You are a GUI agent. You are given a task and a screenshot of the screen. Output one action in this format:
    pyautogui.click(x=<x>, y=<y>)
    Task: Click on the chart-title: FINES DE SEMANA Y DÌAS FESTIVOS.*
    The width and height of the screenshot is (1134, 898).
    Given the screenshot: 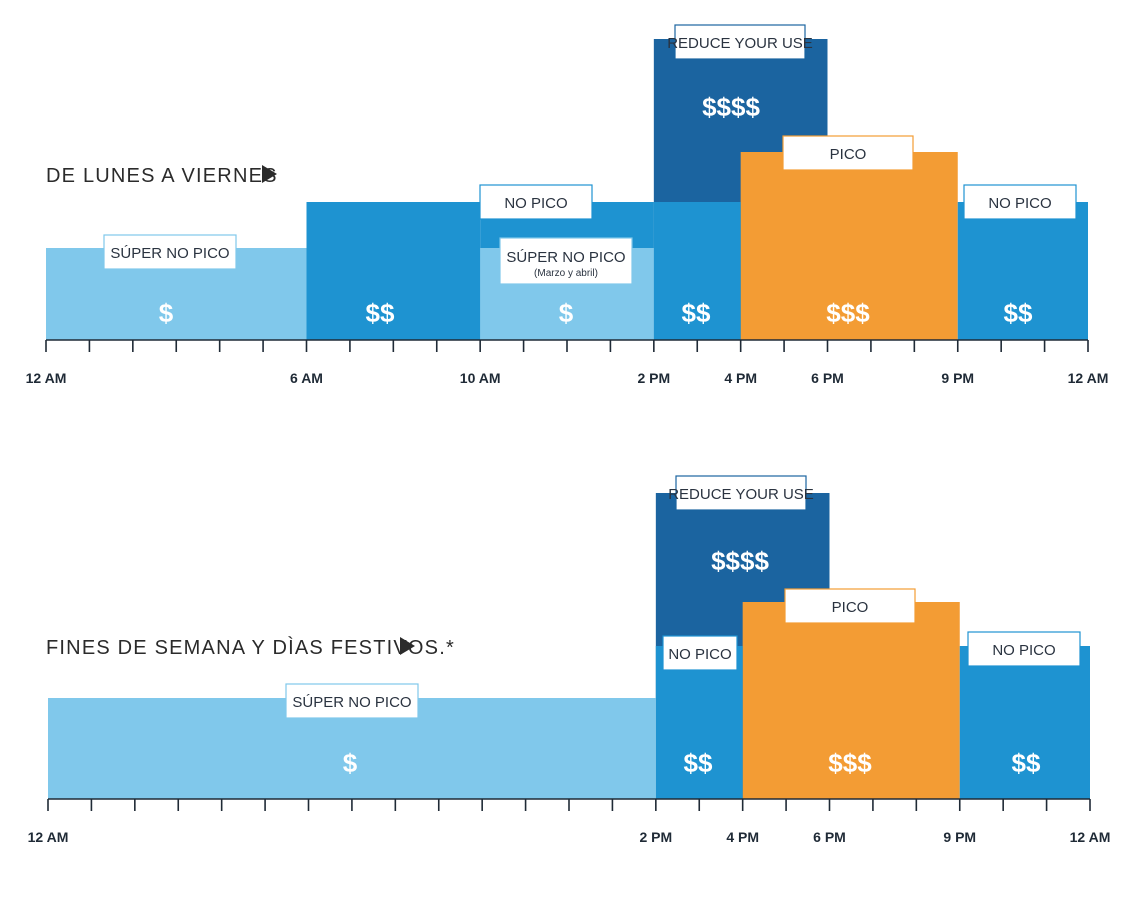 What is the action you would take?
    pyautogui.click(x=250, y=647)
    